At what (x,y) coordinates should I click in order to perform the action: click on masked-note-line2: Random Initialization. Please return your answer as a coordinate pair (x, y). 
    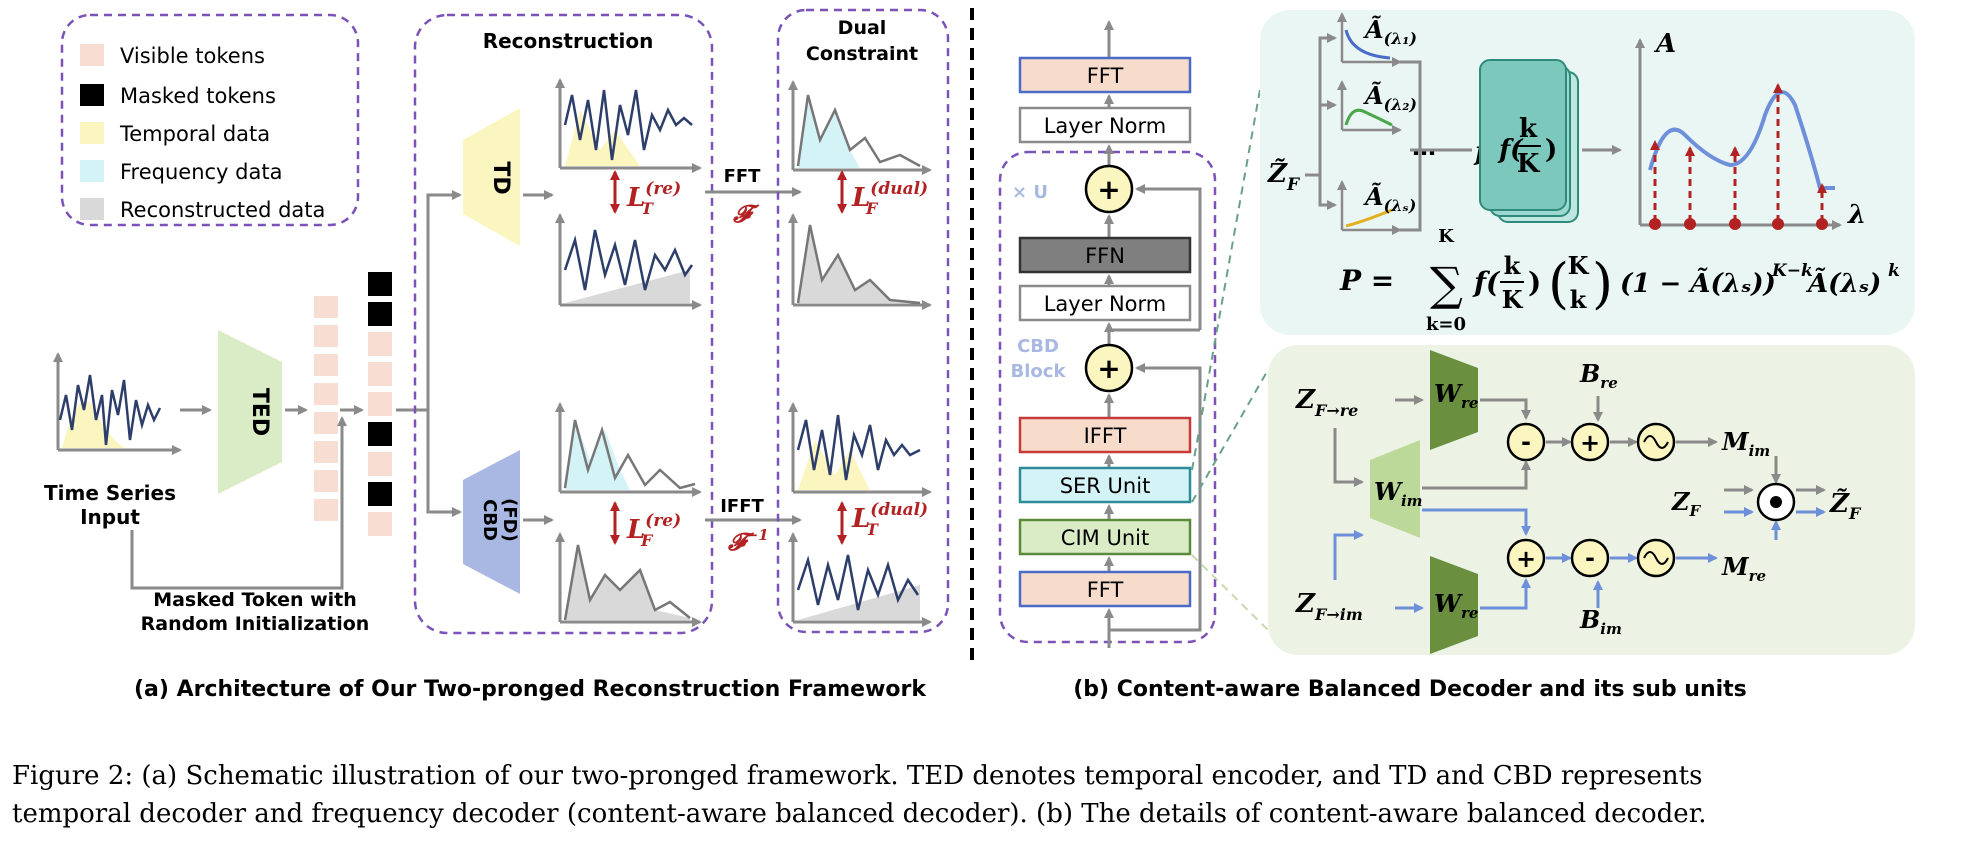
    Looking at the image, I should click on (255, 624).